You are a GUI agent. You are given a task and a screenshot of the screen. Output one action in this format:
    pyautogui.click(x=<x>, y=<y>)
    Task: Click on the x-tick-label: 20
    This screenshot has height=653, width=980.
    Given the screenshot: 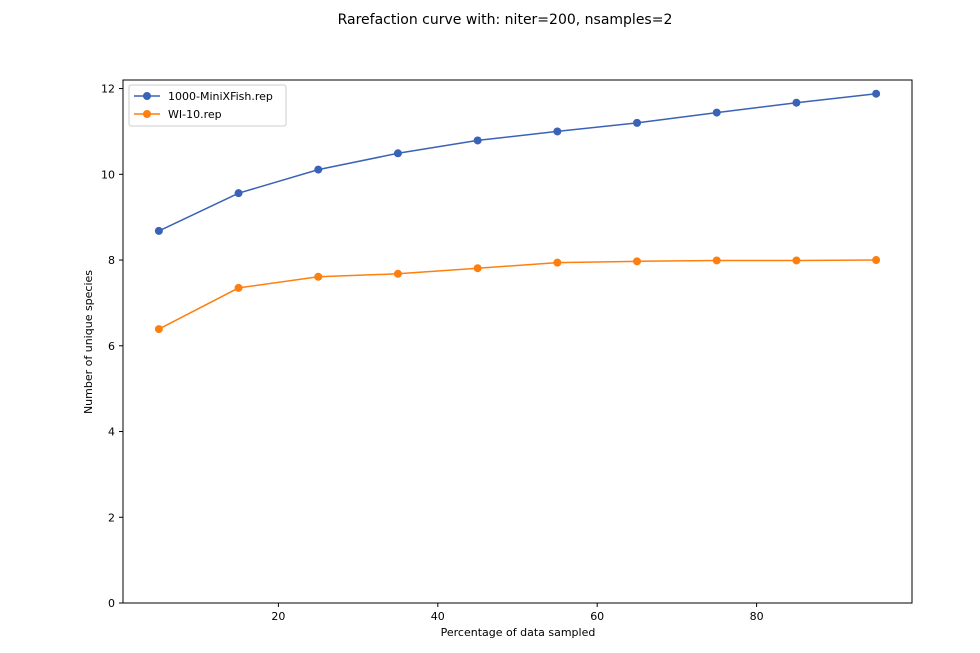 What is the action you would take?
    pyautogui.click(x=278, y=616)
    